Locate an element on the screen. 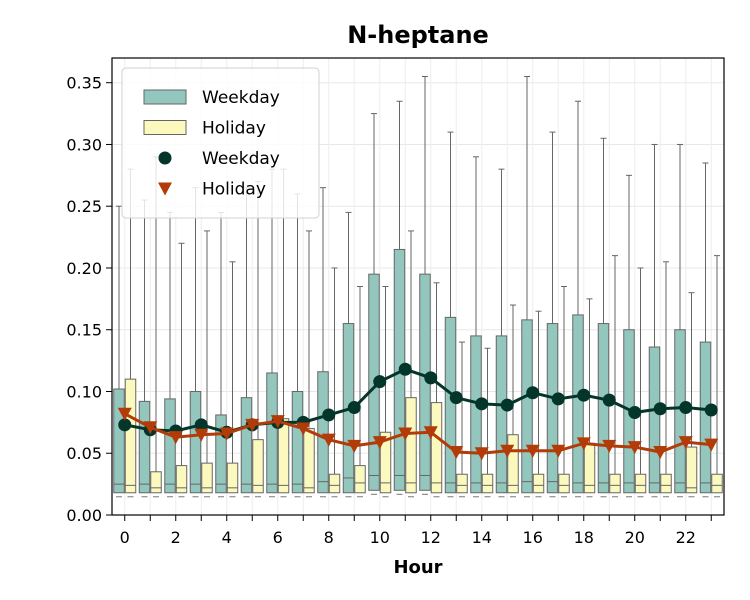 The image size is (750, 600). x-tick-label: 22 is located at coordinates (686, 537).